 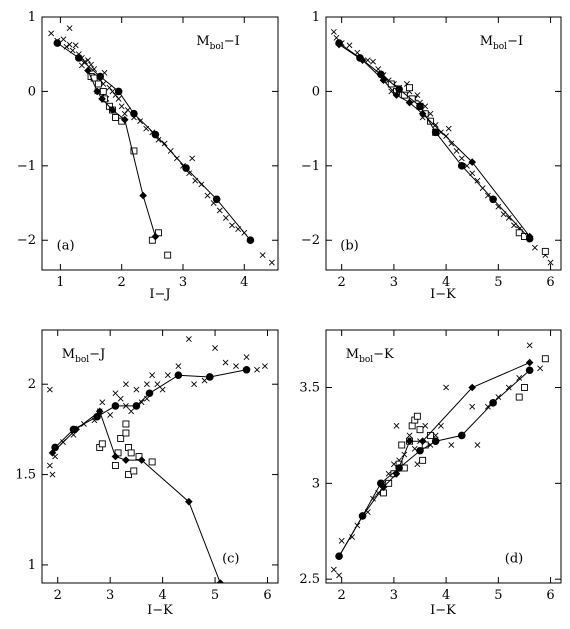 I want to click on panel-annotation: Mbol−I, so click(x=217, y=43).